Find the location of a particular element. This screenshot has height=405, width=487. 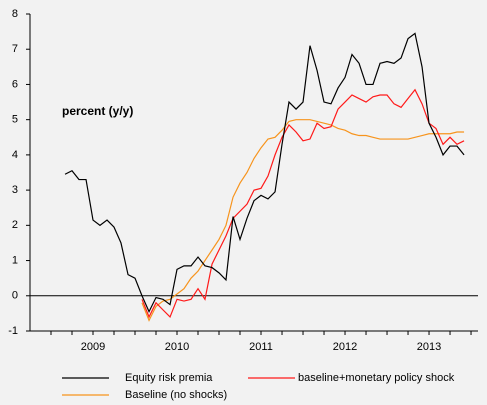

y-tick-label: 0 is located at coordinates (15, 296).